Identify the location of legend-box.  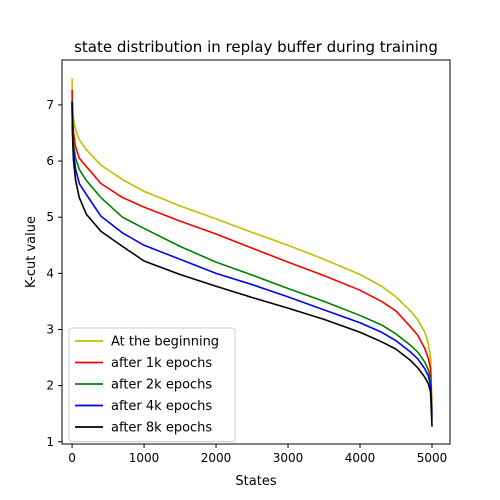
(152, 384).